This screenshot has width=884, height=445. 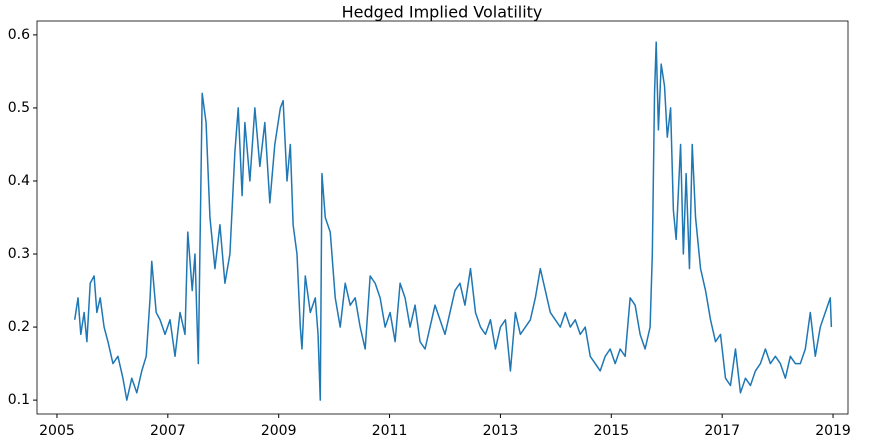 I want to click on y-tick-label: 0.3, so click(x=19, y=254).